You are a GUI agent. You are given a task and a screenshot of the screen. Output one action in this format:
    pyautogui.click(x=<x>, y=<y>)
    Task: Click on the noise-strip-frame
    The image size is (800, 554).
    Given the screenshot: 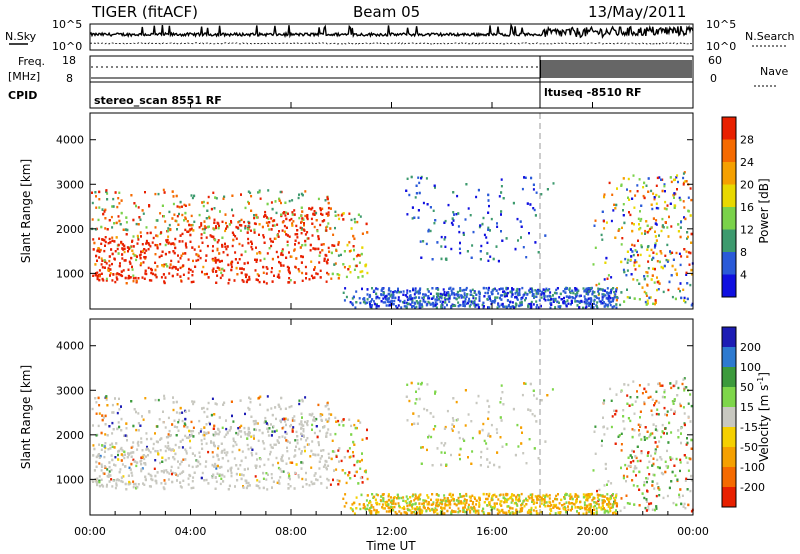 What is the action you would take?
    pyautogui.click(x=391, y=37)
    